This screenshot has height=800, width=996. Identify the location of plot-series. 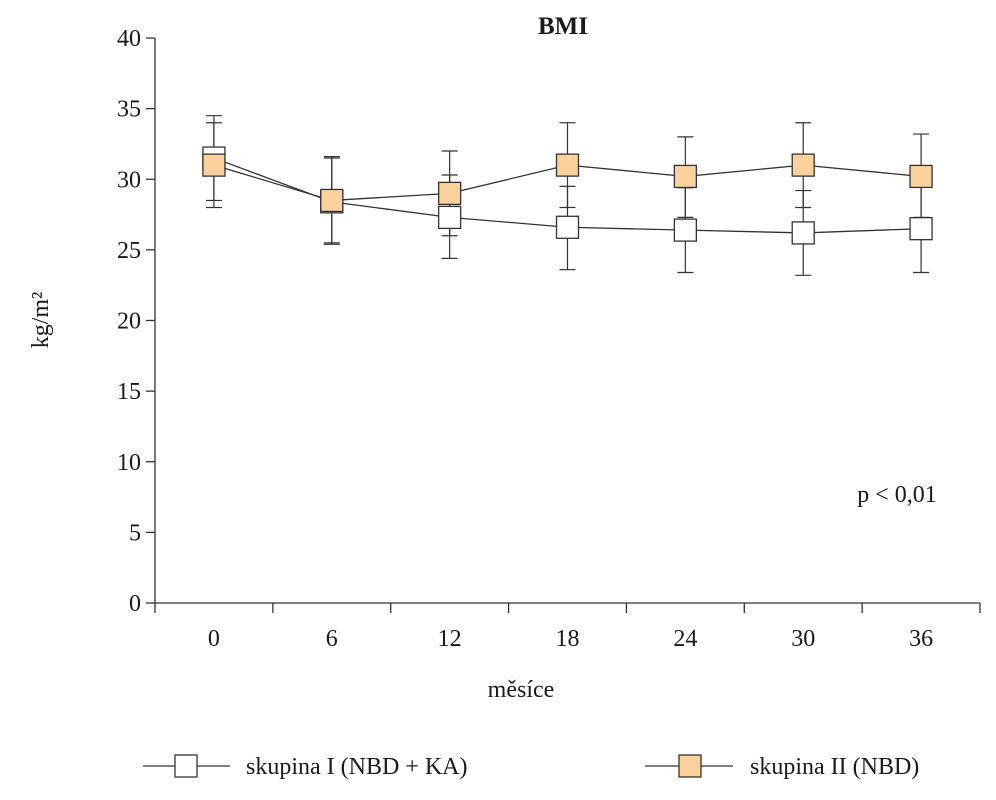
(567, 195).